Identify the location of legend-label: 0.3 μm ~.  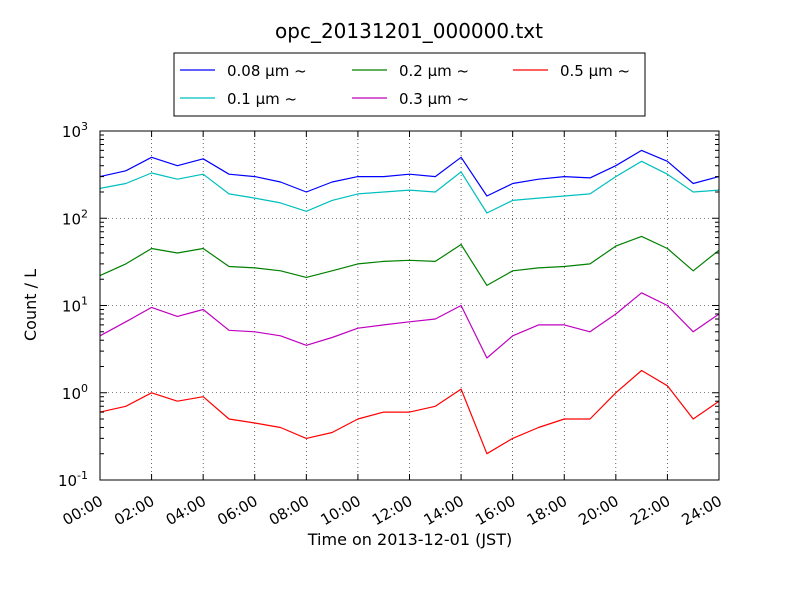
(434, 99).